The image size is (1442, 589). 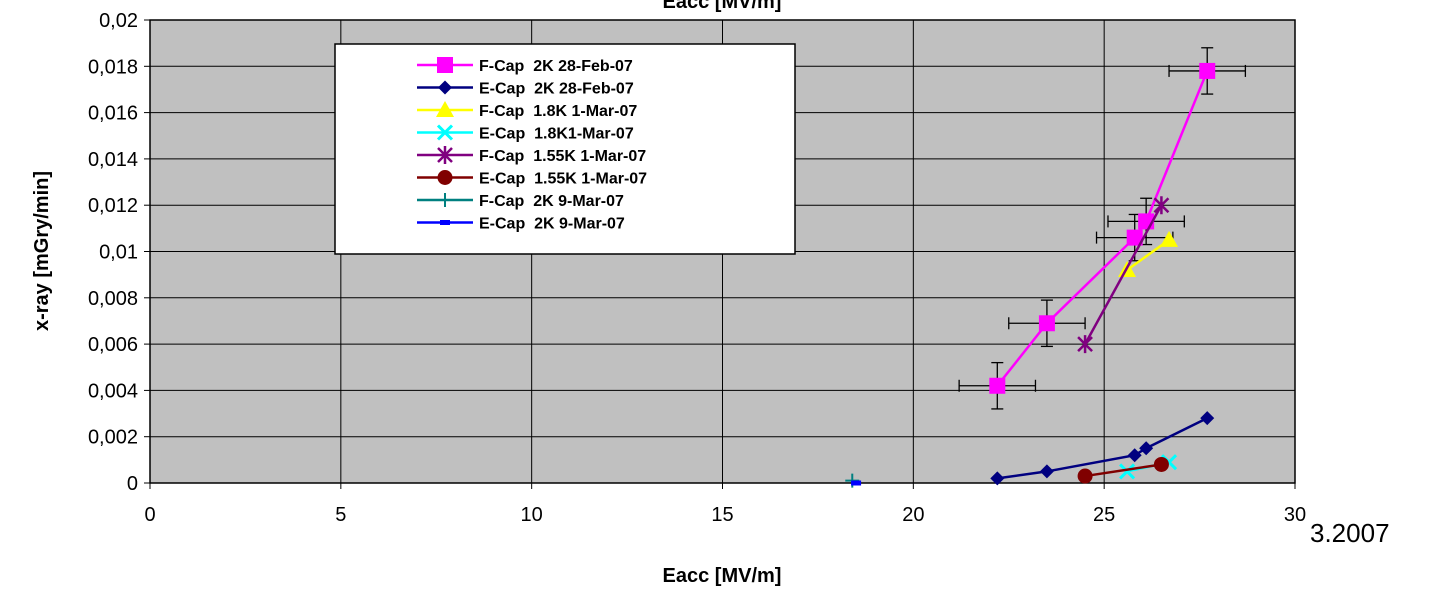 I want to click on legend-entry: E-Cap 1.8K1-Mar-07, so click(x=525, y=133).